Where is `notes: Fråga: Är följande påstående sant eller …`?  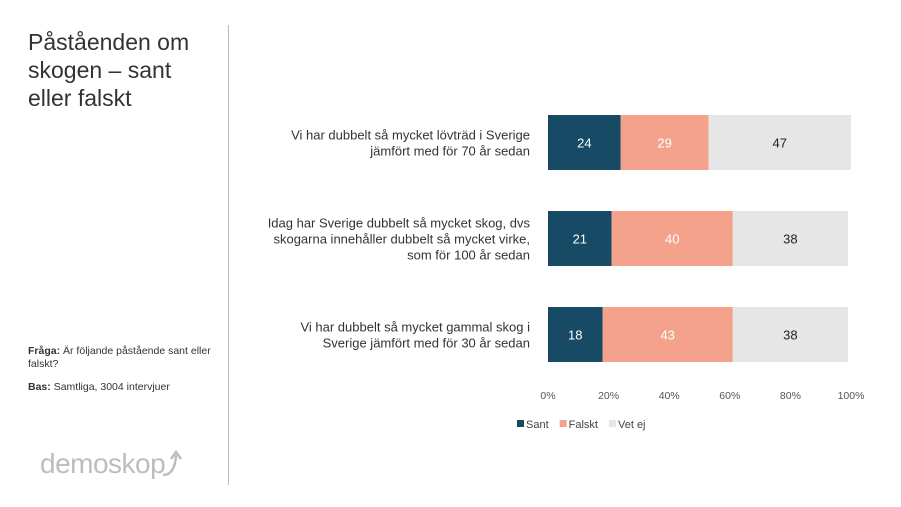
notes: Fråga: Är följande påstående sant eller … is located at coordinates (120, 374).